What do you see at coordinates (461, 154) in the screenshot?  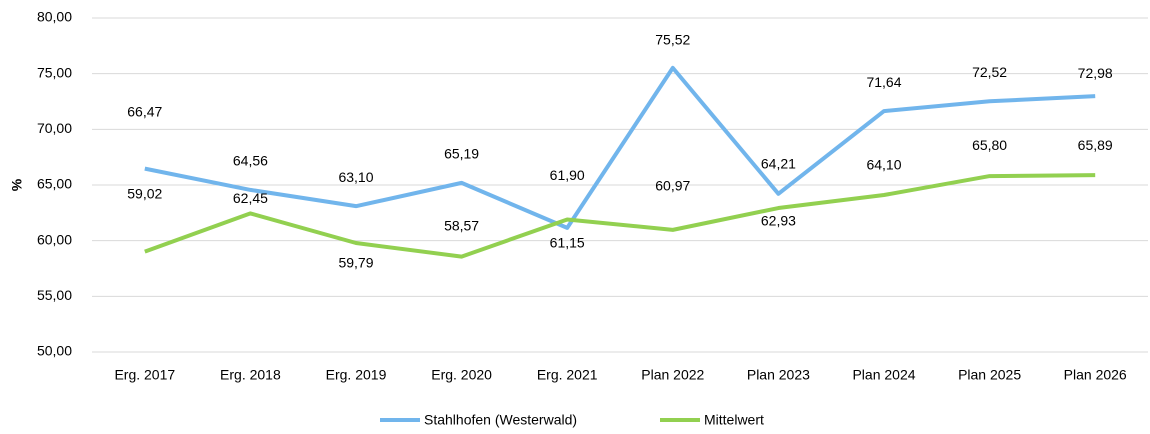 I see `data-label: 65,19` at bounding box center [461, 154].